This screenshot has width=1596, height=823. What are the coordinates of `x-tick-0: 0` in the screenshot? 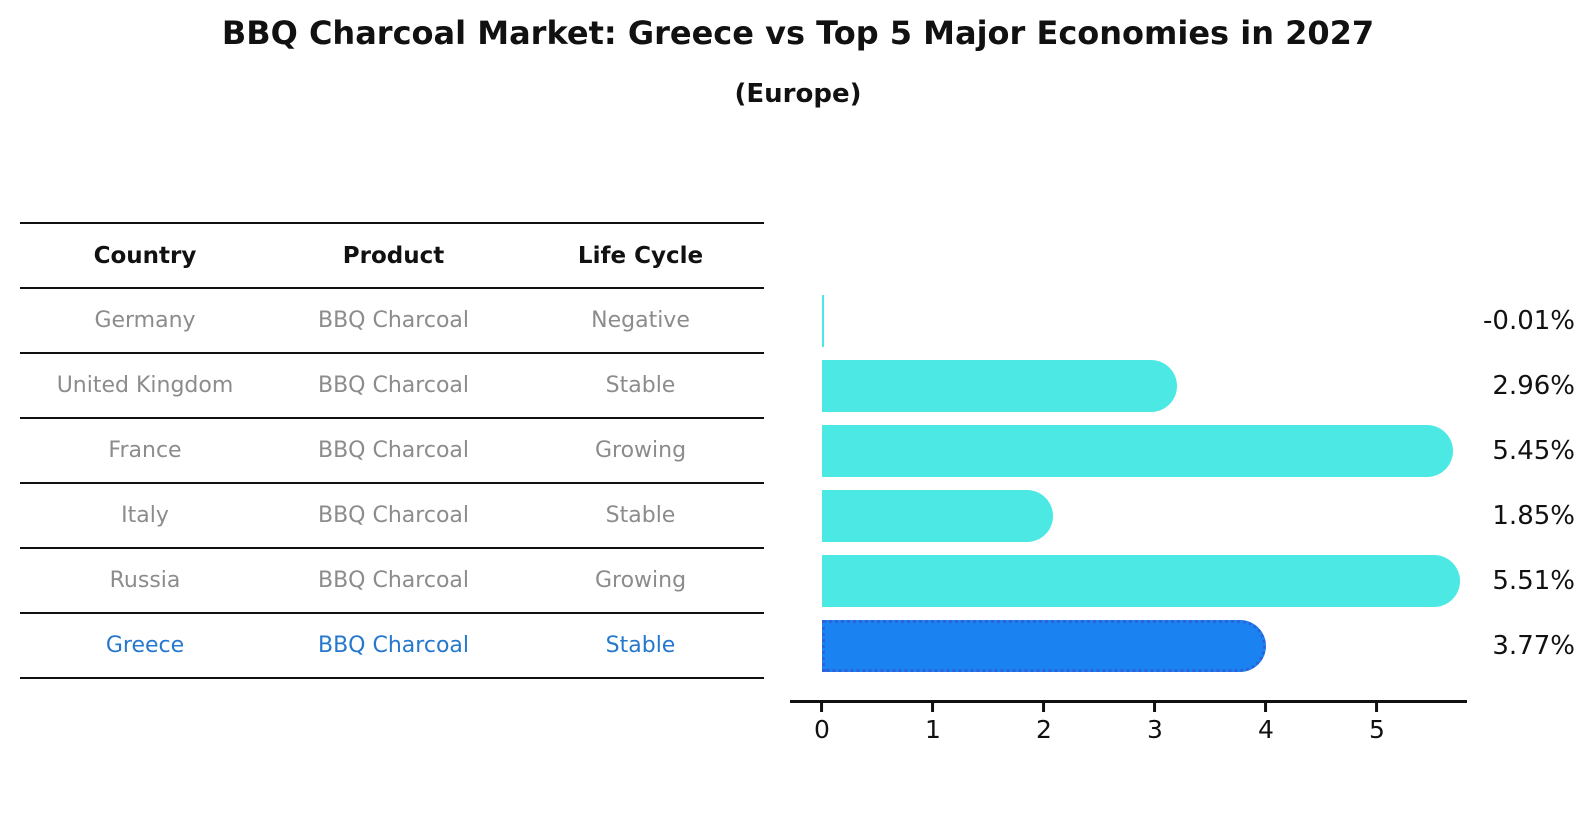 It's located at (822, 722).